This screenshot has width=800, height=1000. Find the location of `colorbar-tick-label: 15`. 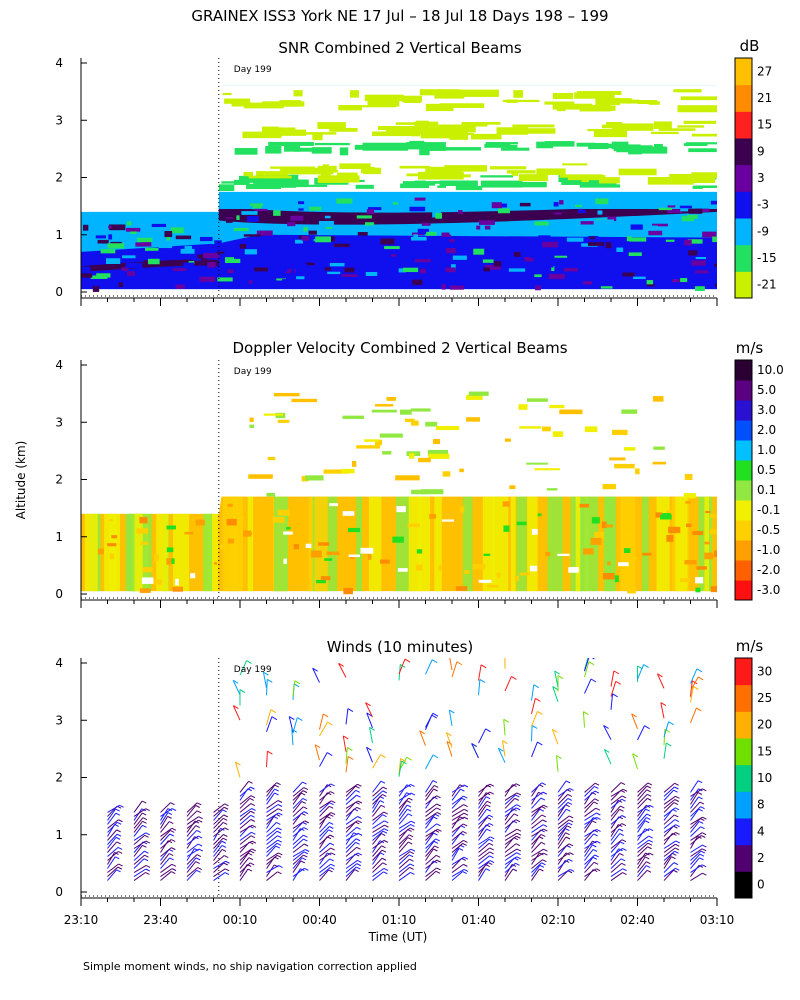

colorbar-tick-label: 15 is located at coordinates (764, 125).